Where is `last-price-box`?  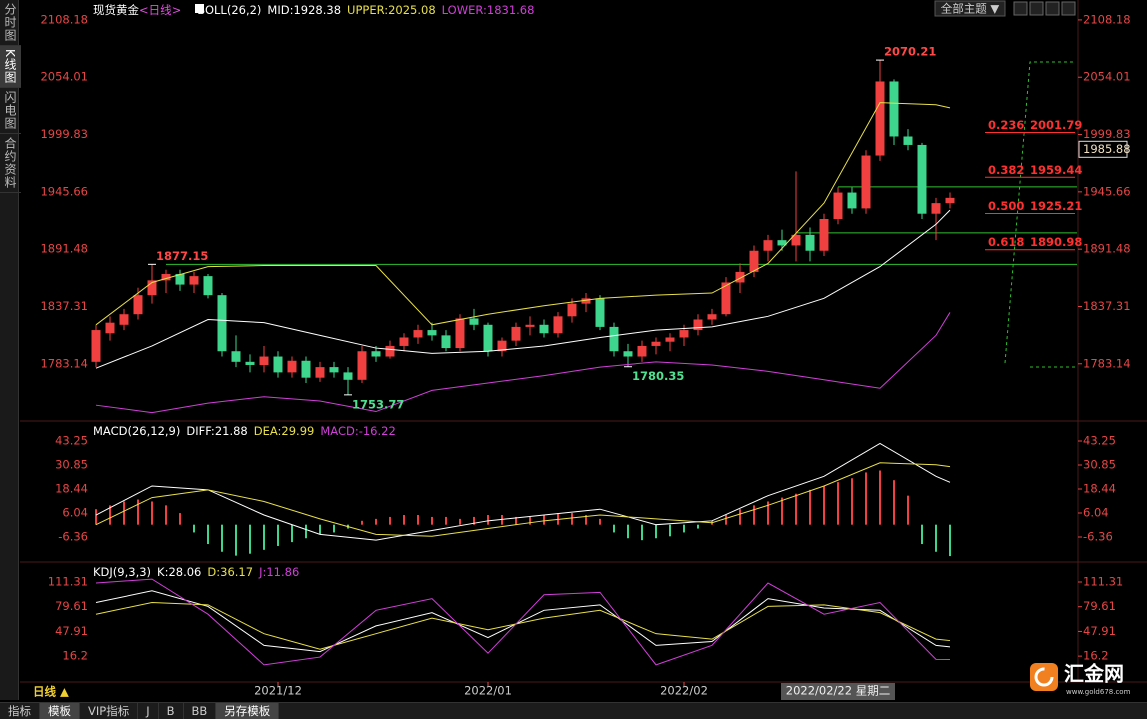 last-price-box is located at coordinates (1103, 149).